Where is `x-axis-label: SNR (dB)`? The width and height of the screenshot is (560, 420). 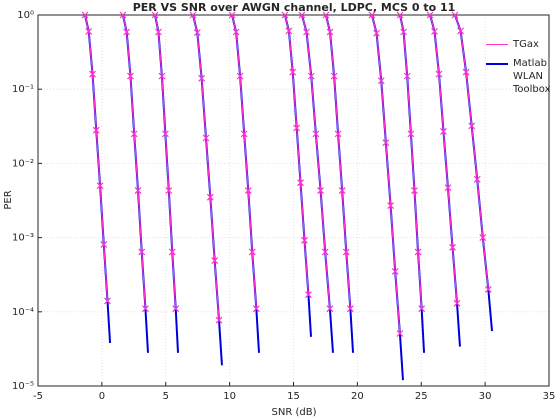 x-axis-label: SNR (dB) is located at coordinates (294, 412).